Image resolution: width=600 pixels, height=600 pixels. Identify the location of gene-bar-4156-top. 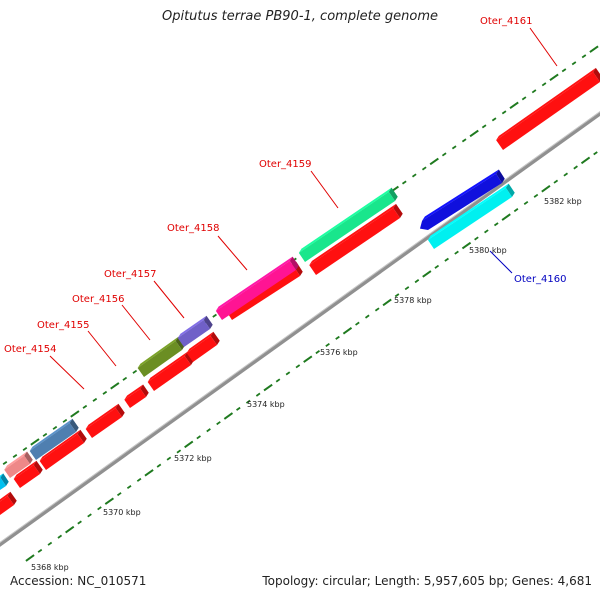
(158, 352).